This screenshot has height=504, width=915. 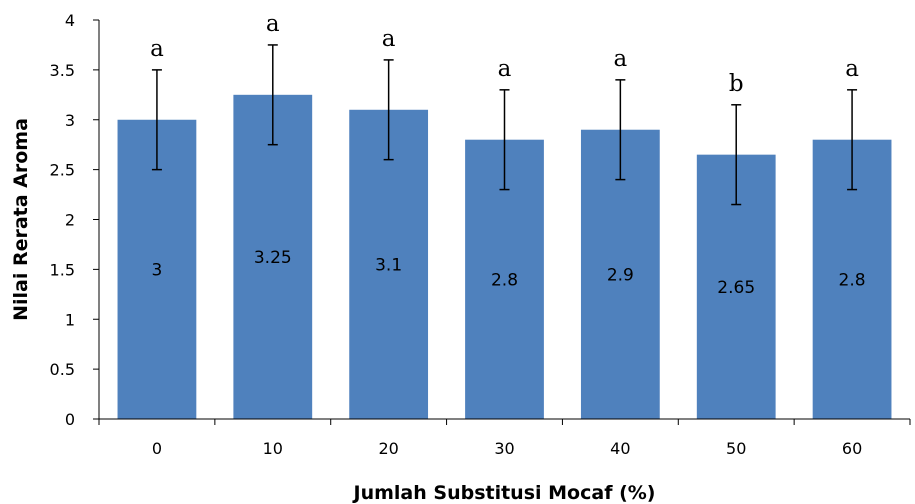 What do you see at coordinates (620, 275) in the screenshot?
I see `bar-value-label: 2.9` at bounding box center [620, 275].